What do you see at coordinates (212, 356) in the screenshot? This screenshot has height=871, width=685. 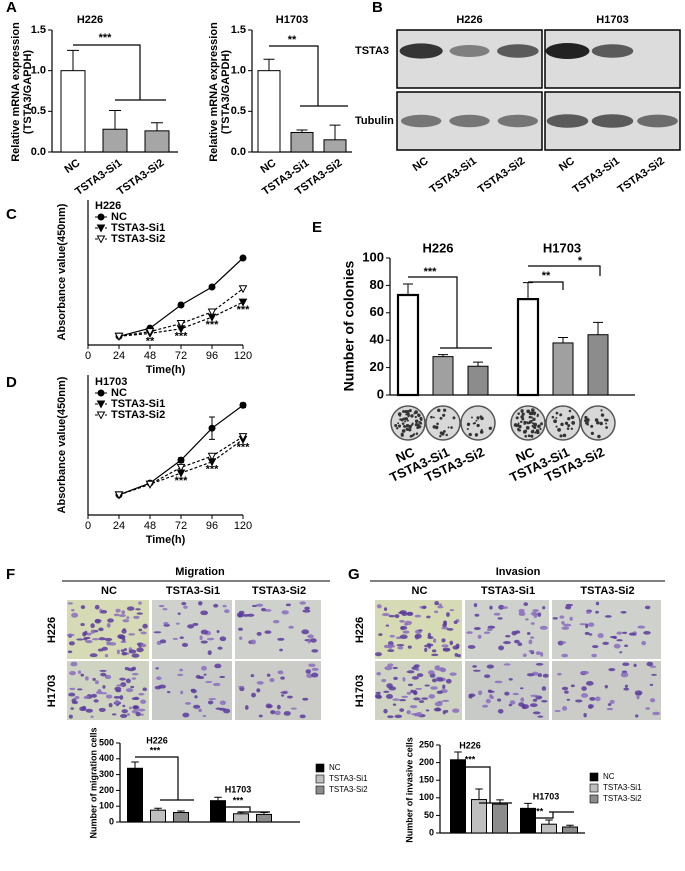 I see `x-tick-label: 96` at bounding box center [212, 356].